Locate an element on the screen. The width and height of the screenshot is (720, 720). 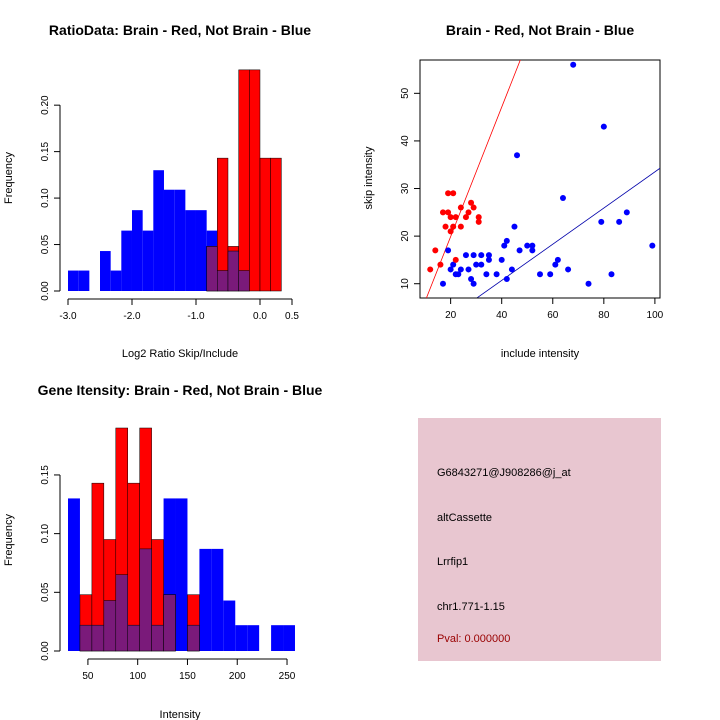
x-tick-label: 50 is located at coordinates (88, 676).